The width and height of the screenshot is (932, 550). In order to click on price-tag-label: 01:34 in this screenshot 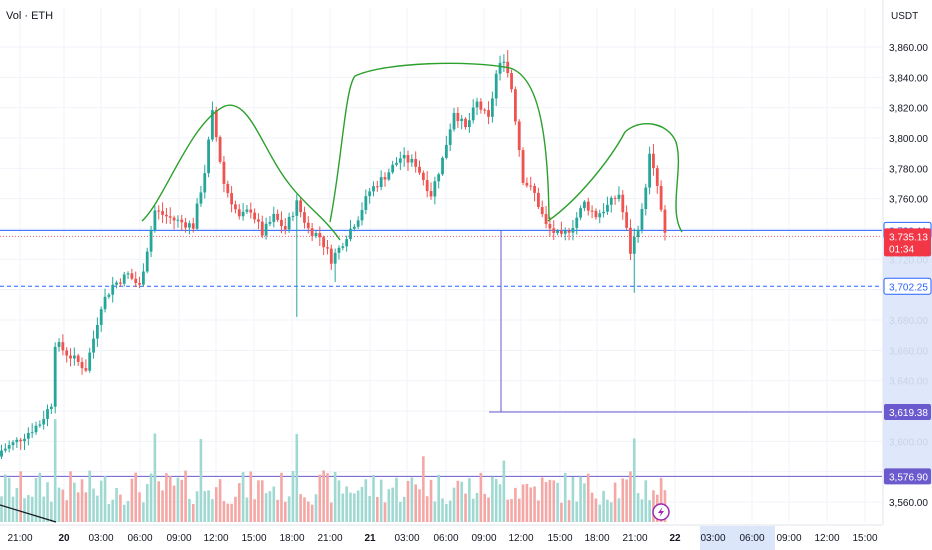, I will do `click(901, 249)`.